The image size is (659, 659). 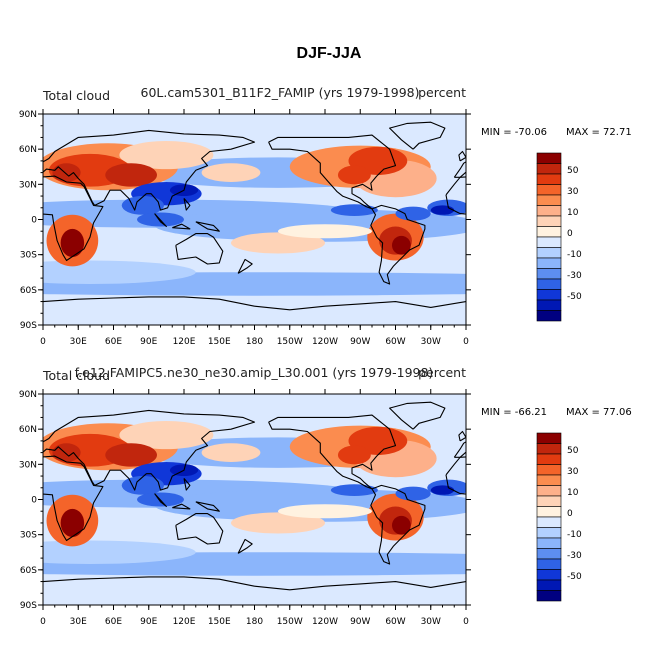 What do you see at coordinates (78, 342) in the screenshot?
I see `x-tick-label: 30E` at bounding box center [78, 342].